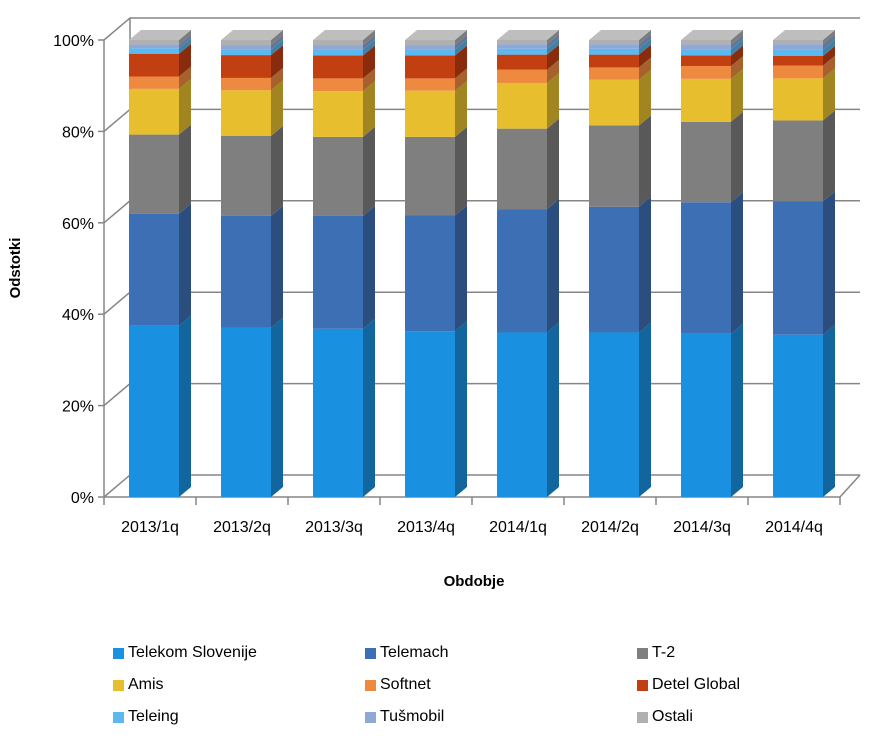  What do you see at coordinates (481, 212) in the screenshot?
I see `gridline` at bounding box center [481, 212].